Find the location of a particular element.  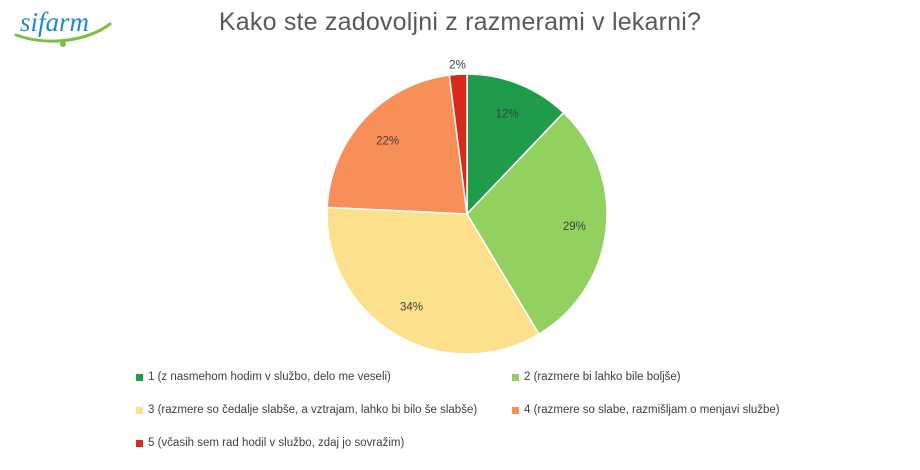

legend-item-2: 2 (razmere bi lahko bile boljše) is located at coordinates (596, 377).